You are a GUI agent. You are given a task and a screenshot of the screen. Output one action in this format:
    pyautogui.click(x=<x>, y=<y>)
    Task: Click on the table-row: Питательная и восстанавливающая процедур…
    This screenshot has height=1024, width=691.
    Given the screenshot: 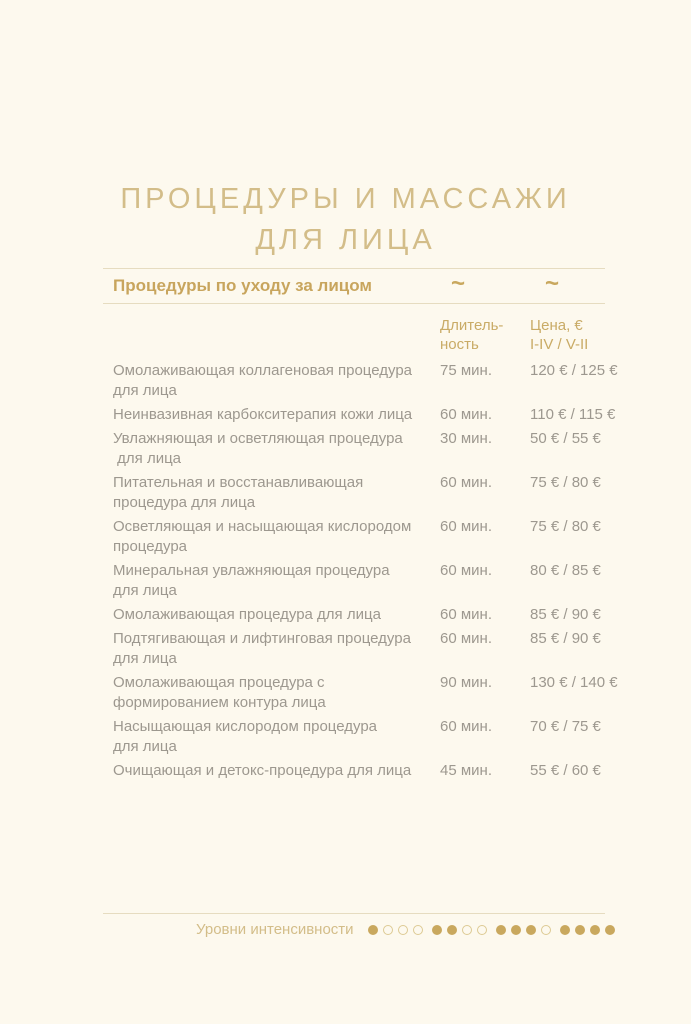 What is the action you would take?
    pyautogui.click(x=383, y=493)
    